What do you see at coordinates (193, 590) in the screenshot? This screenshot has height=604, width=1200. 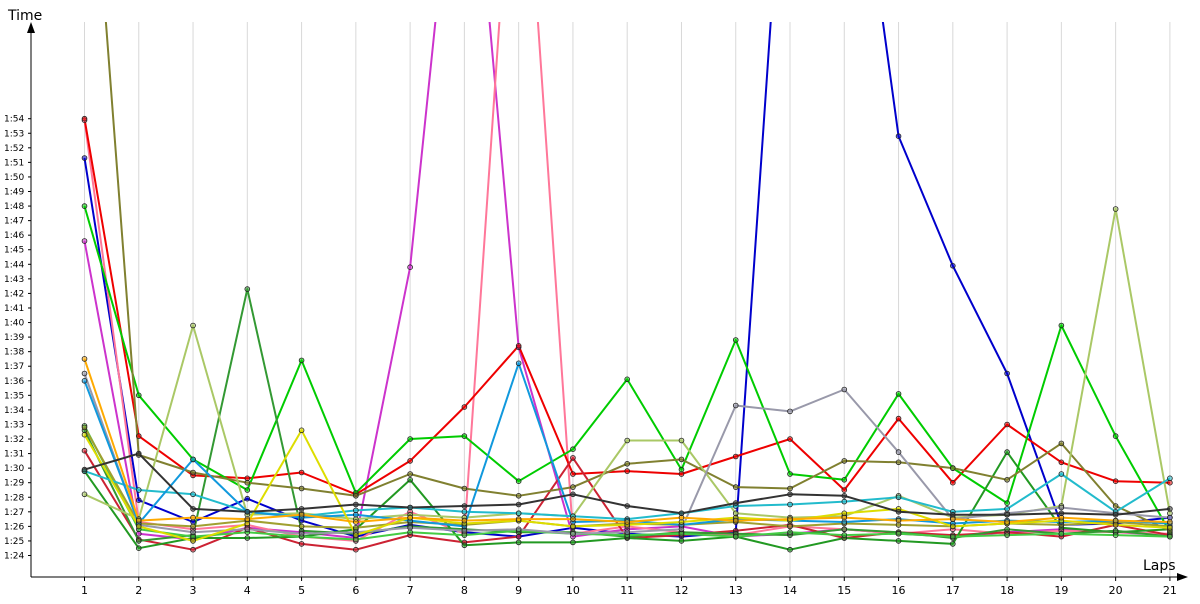 I see `x-tick-label: 3` at bounding box center [193, 590].